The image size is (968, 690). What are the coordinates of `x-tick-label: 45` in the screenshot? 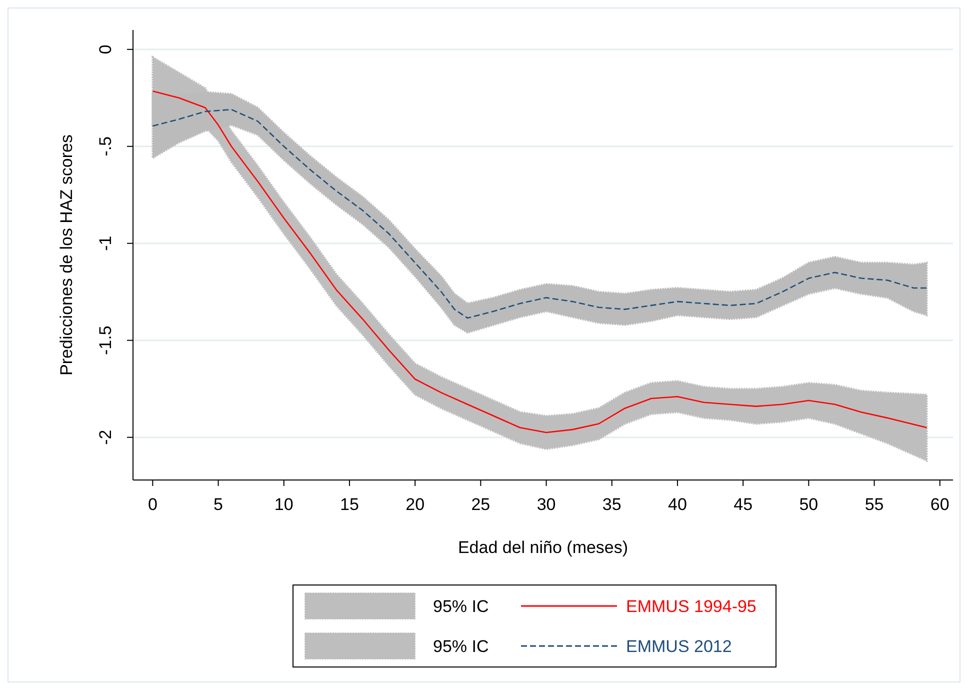 It's located at (743, 504).